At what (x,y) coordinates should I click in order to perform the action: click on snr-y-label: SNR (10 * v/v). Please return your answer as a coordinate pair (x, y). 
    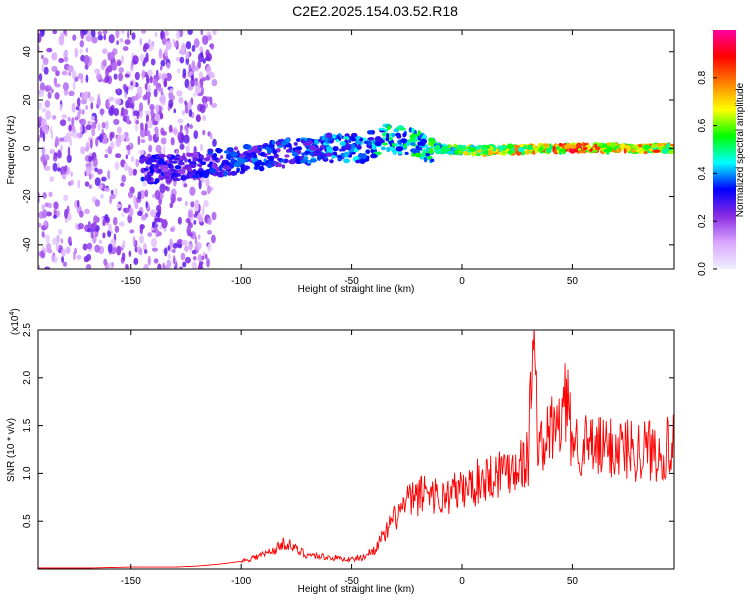
    Looking at the image, I should click on (11, 450).